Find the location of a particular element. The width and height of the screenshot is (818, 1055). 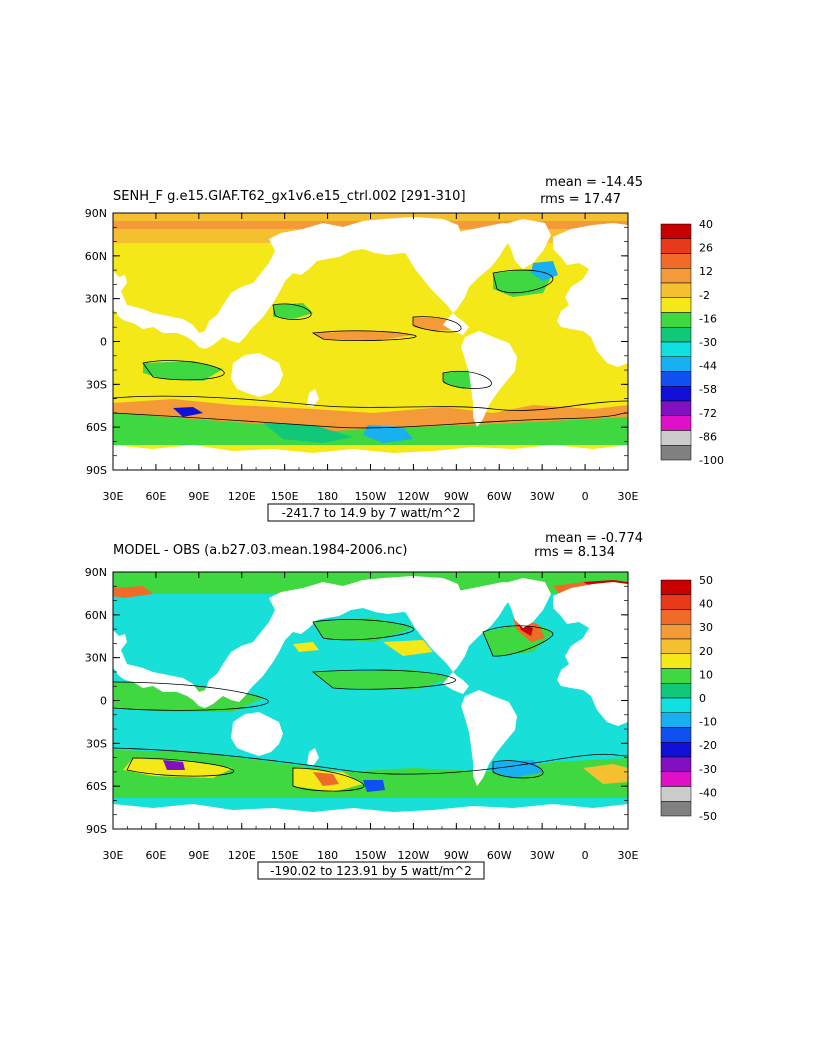

colorbar-label: 40 is located at coordinates (706, 604).